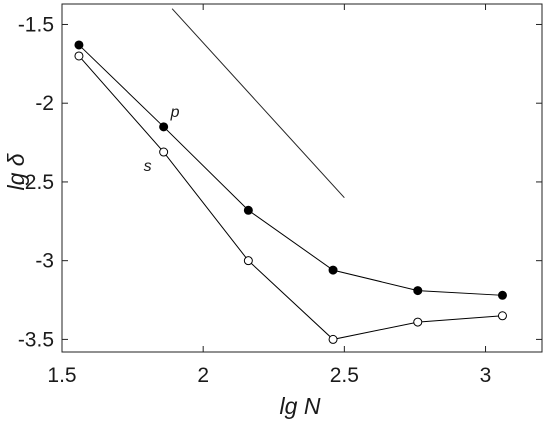  I want to click on x-axis-label: lg N, so click(300, 406).